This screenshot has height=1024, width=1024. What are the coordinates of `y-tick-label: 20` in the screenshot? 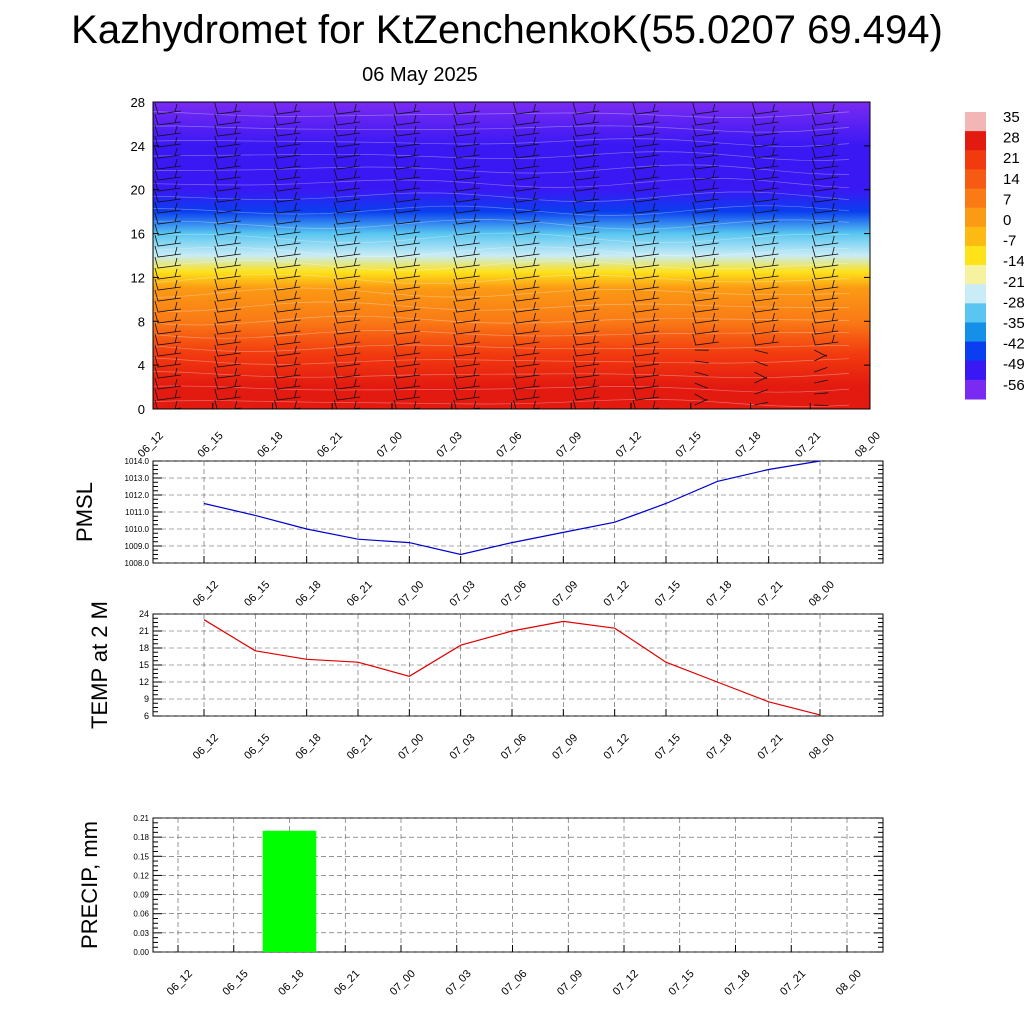 It's located at (138, 190).